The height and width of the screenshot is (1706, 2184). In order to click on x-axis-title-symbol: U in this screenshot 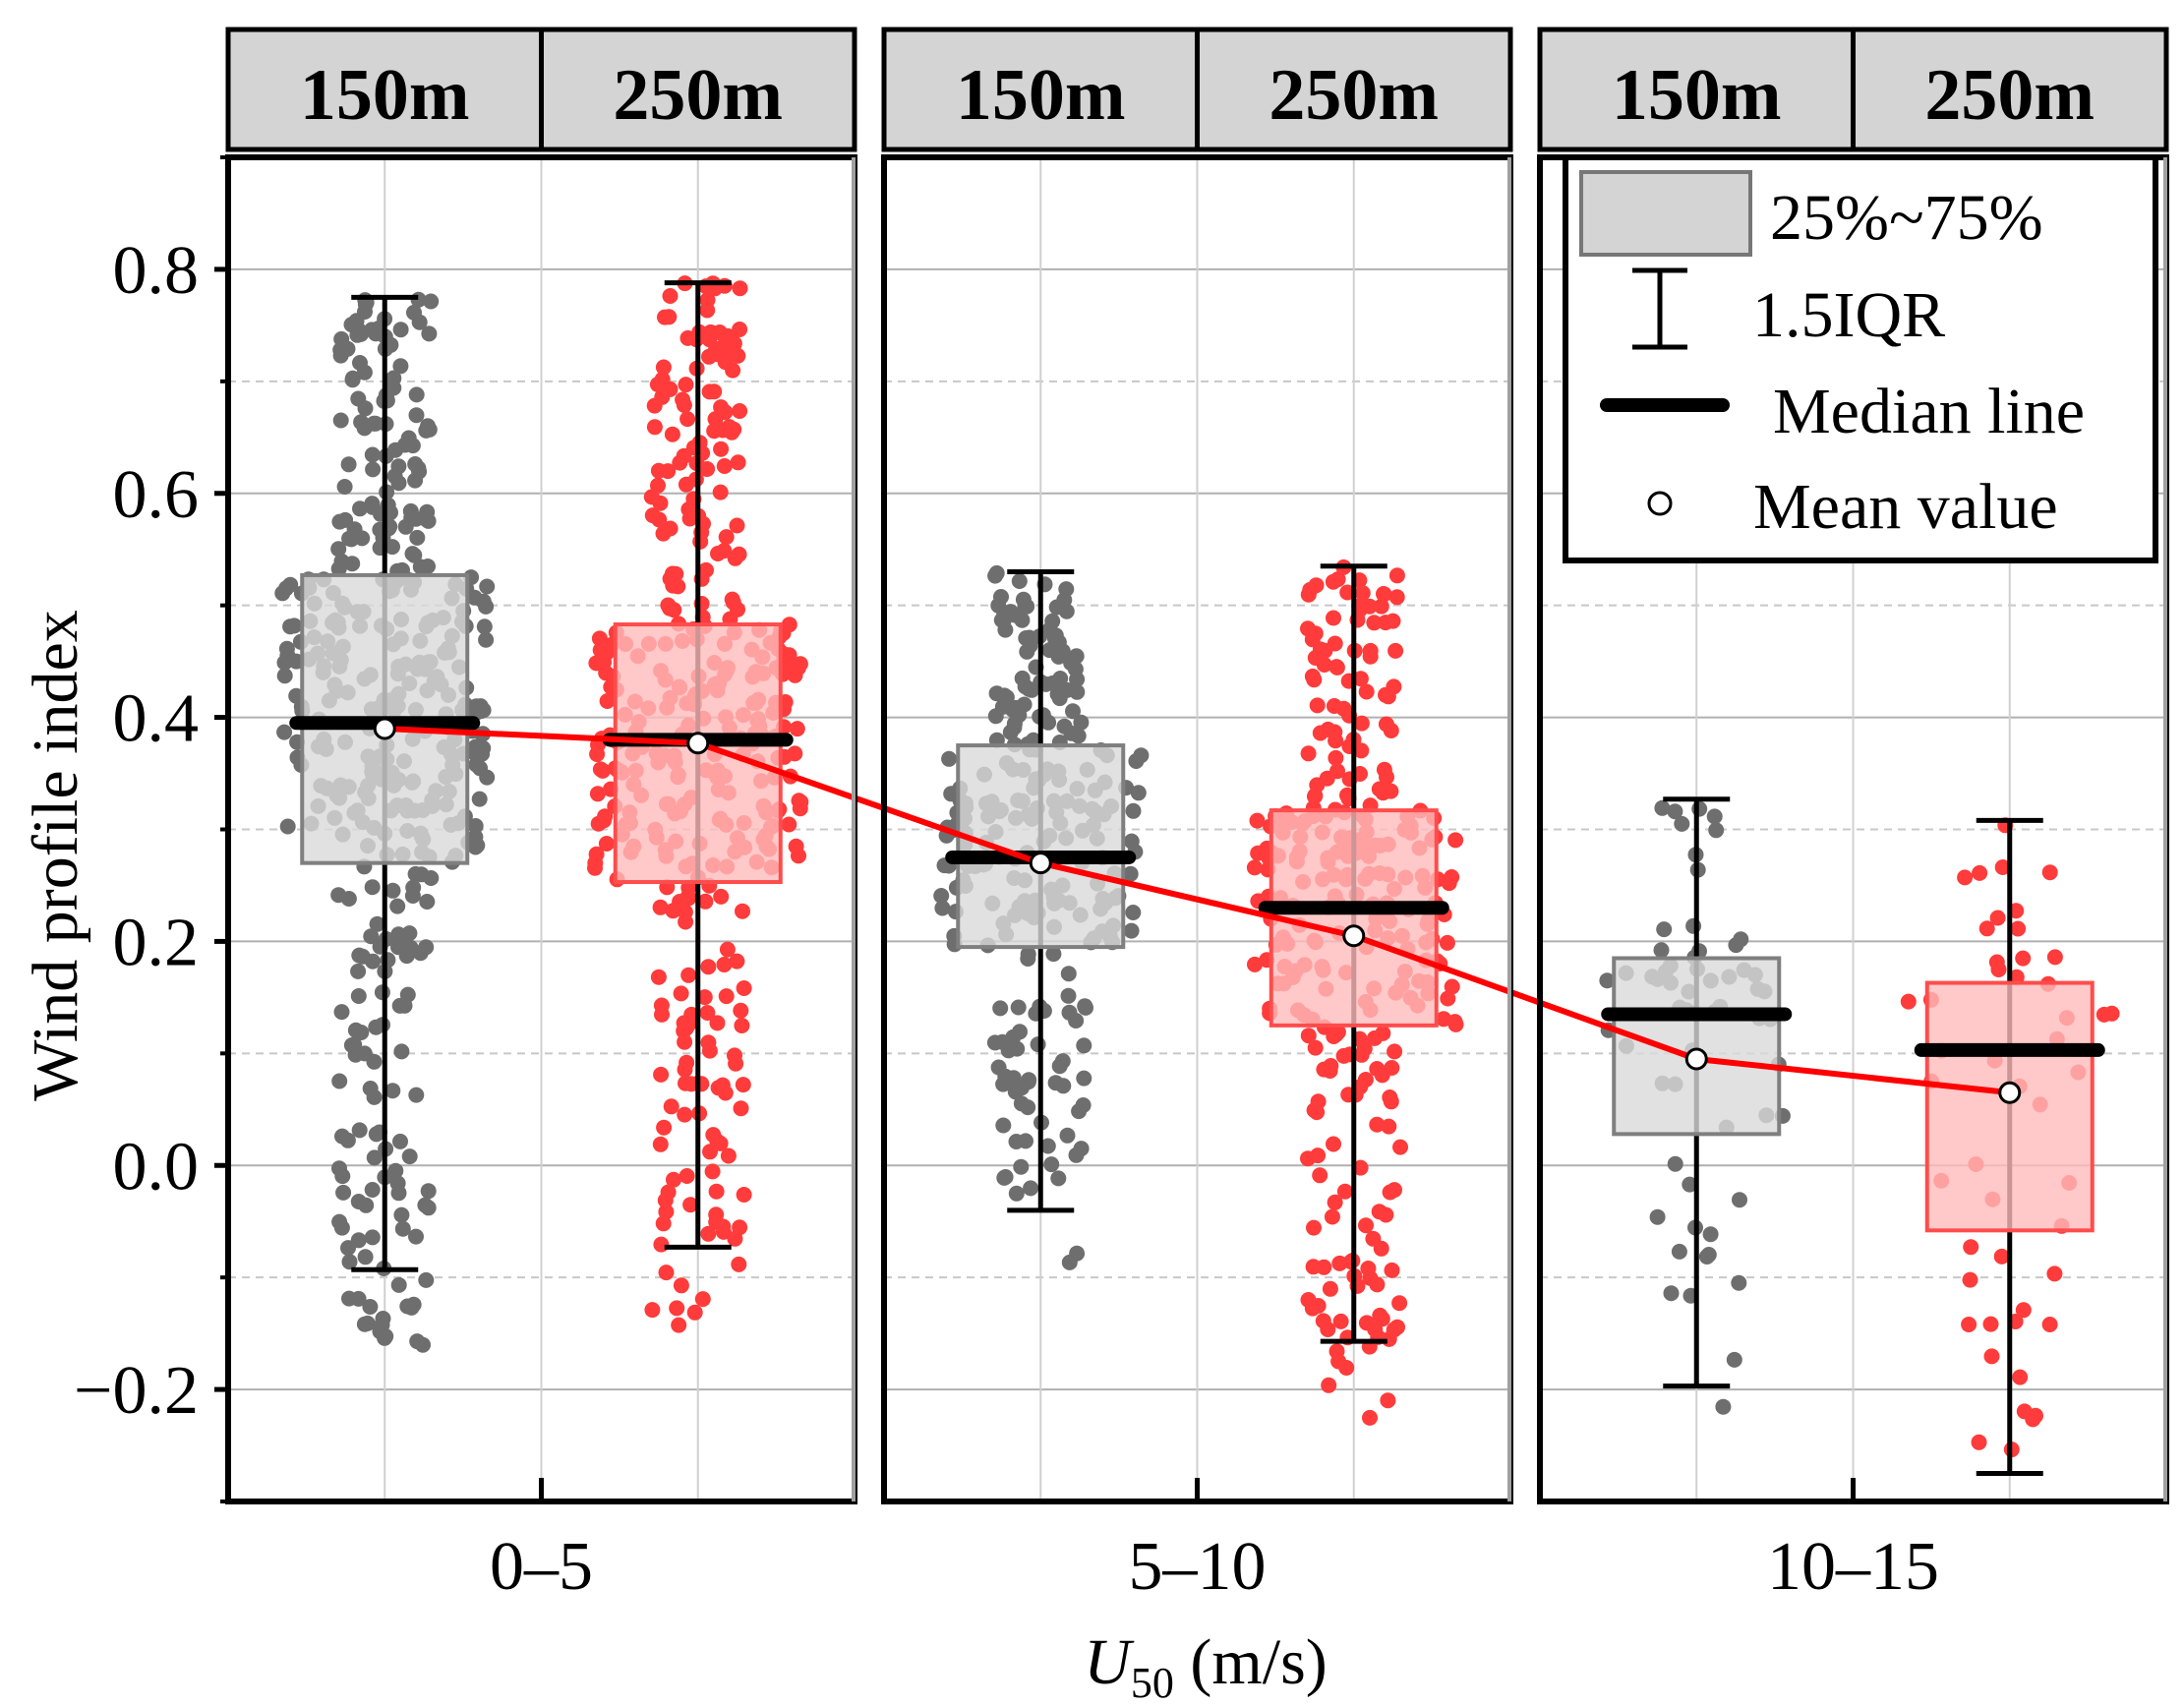, I will do `click(1109, 1662)`.